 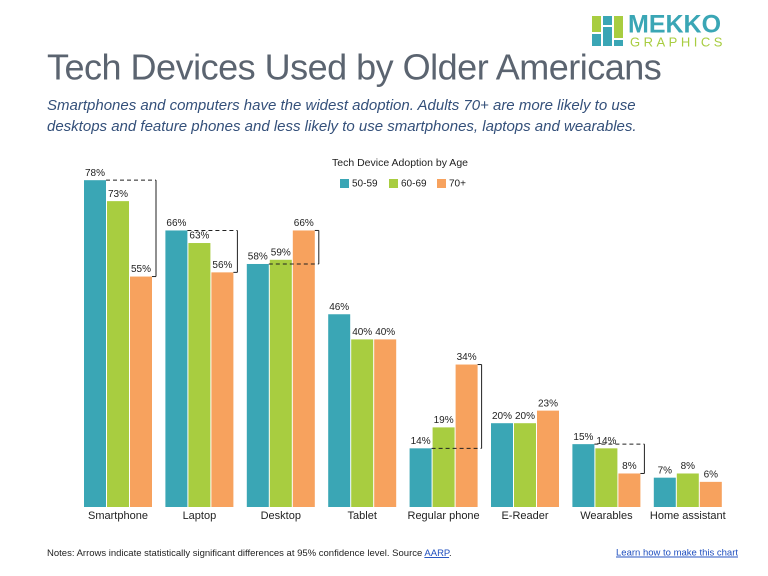 I want to click on value-label: 23%, so click(x=548, y=403).